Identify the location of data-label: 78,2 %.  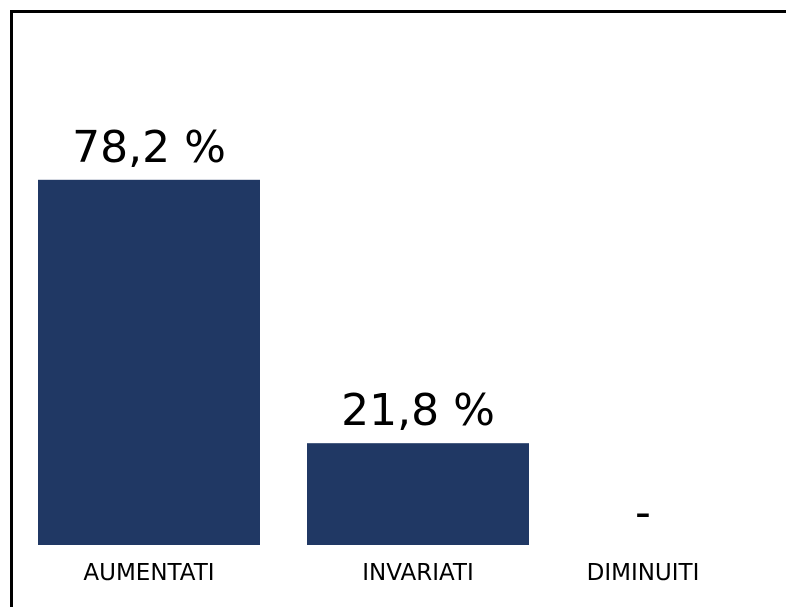
(149, 147).